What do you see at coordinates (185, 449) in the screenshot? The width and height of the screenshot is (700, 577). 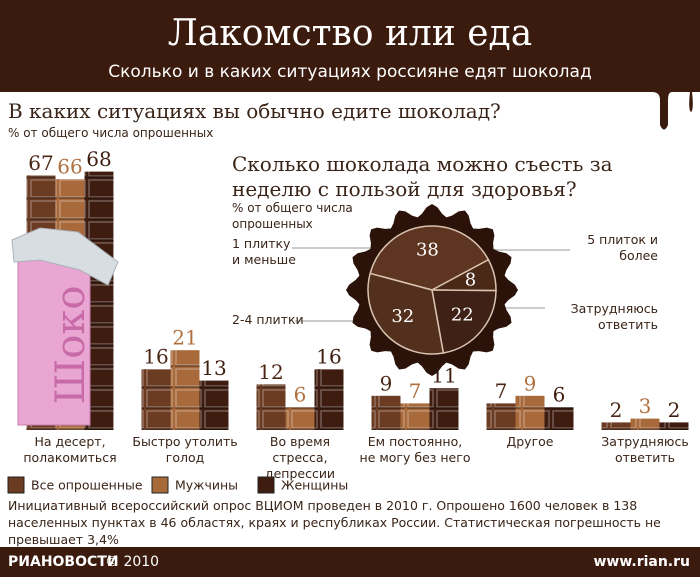 I see `category-label: Быстро утолить голод` at bounding box center [185, 449].